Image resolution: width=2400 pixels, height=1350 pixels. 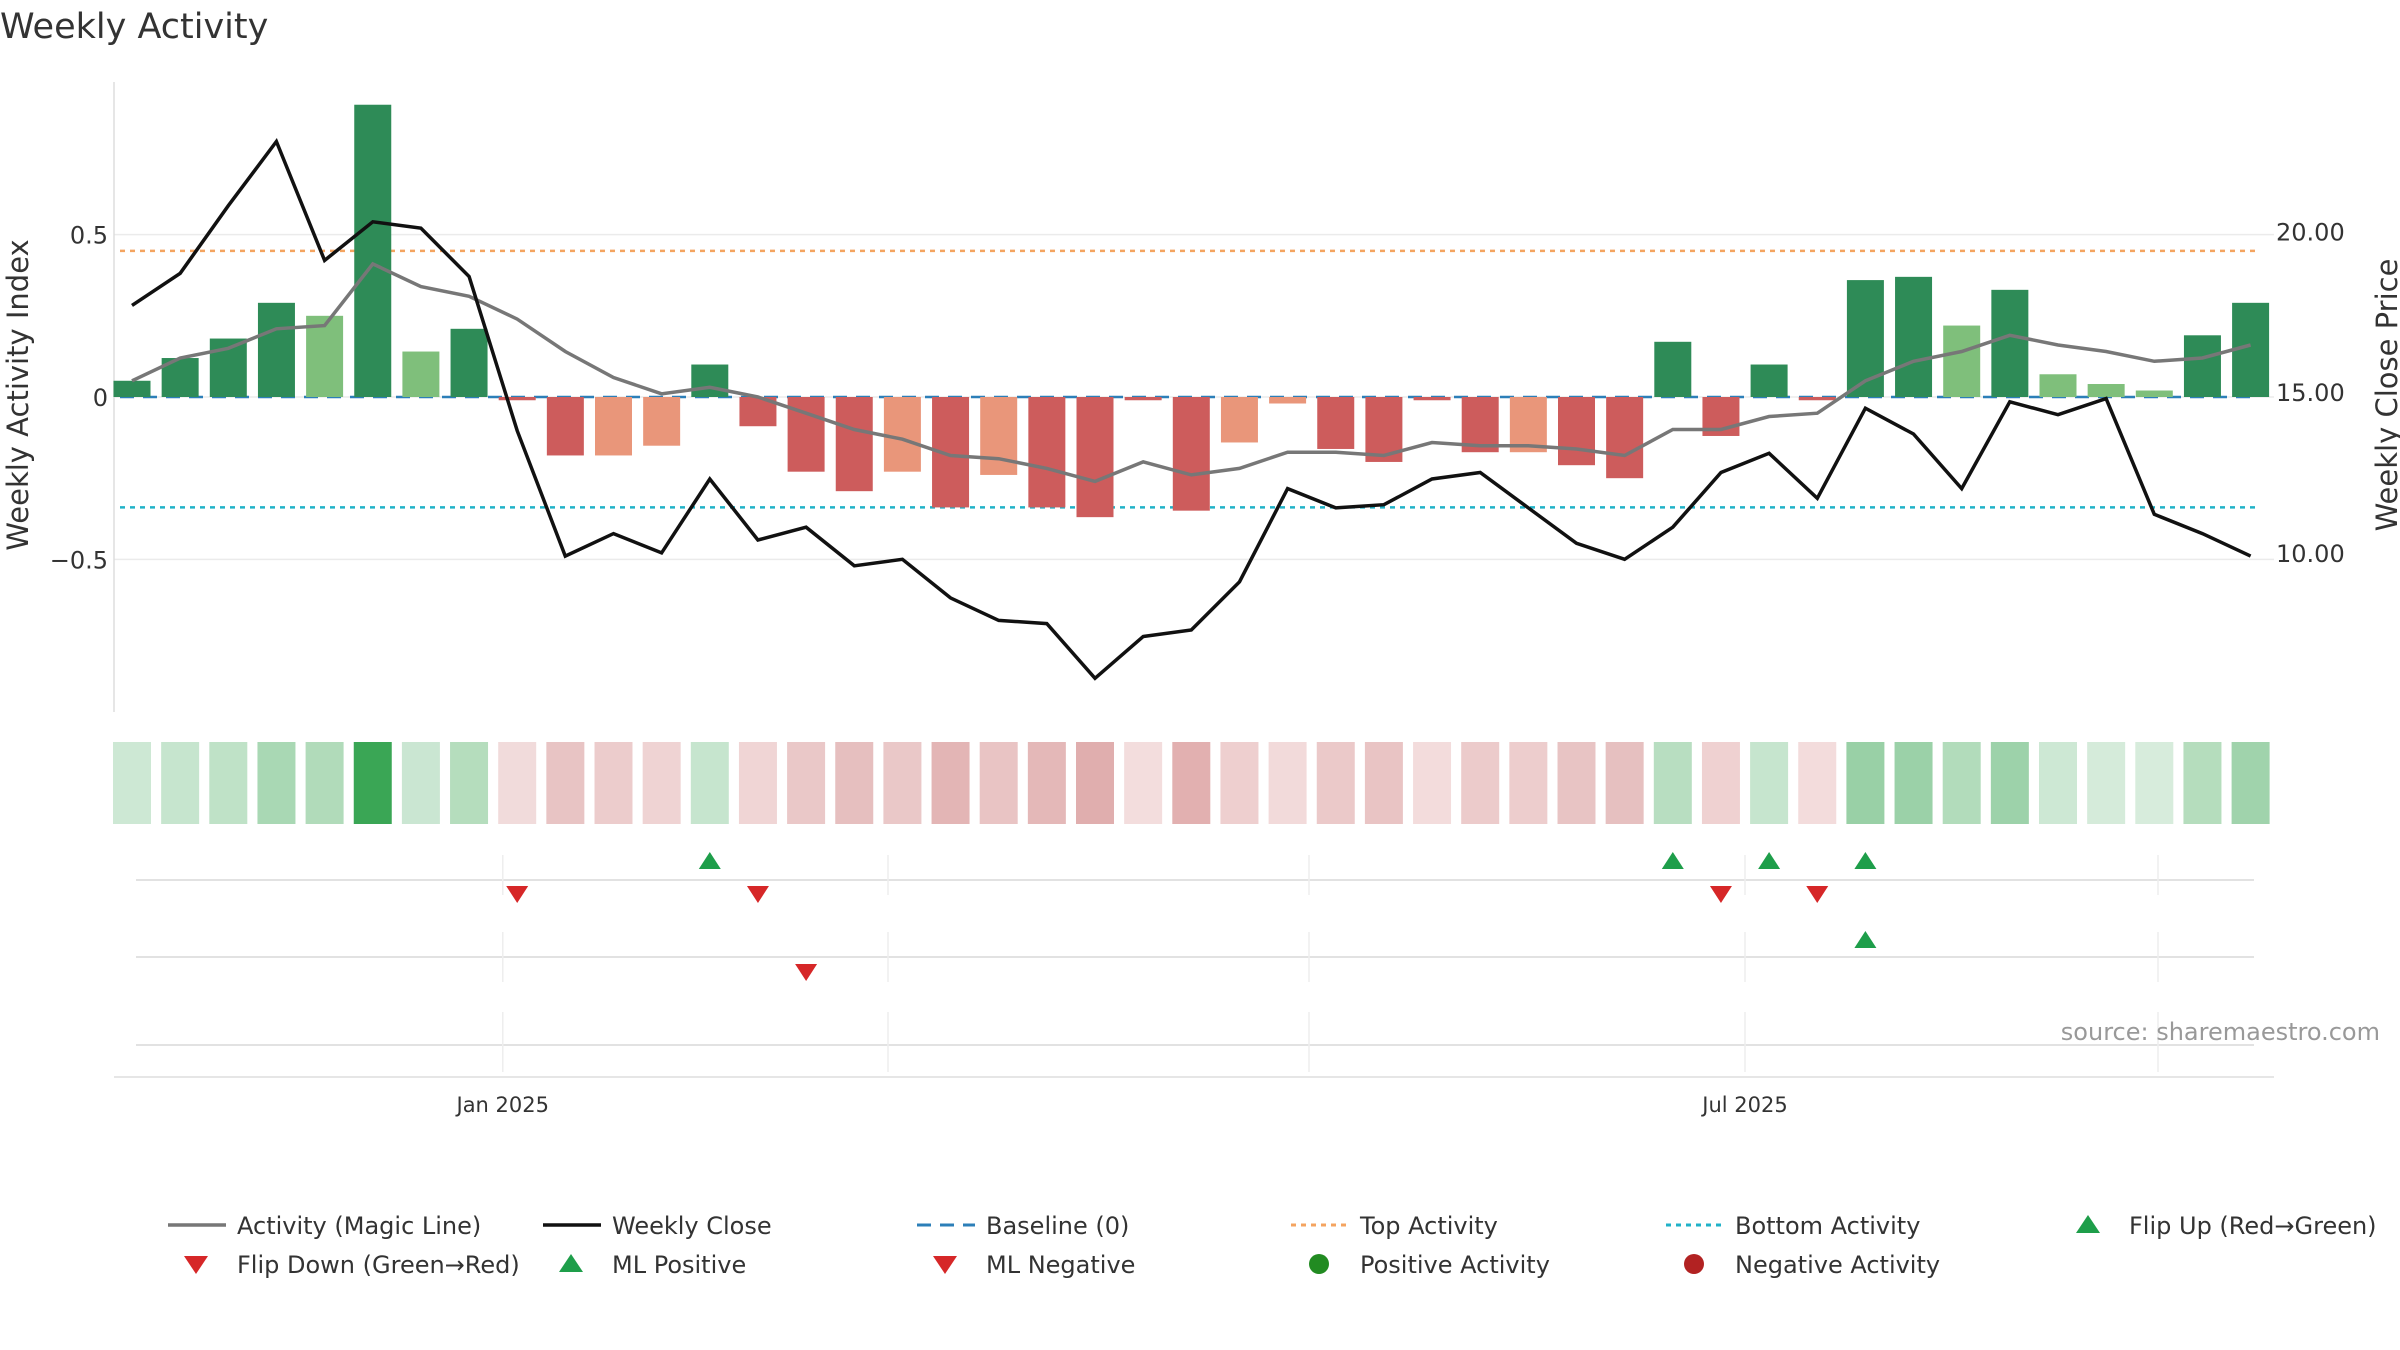 I want to click on legend-item: Baseline (0), so click(x=1023, y=1226).